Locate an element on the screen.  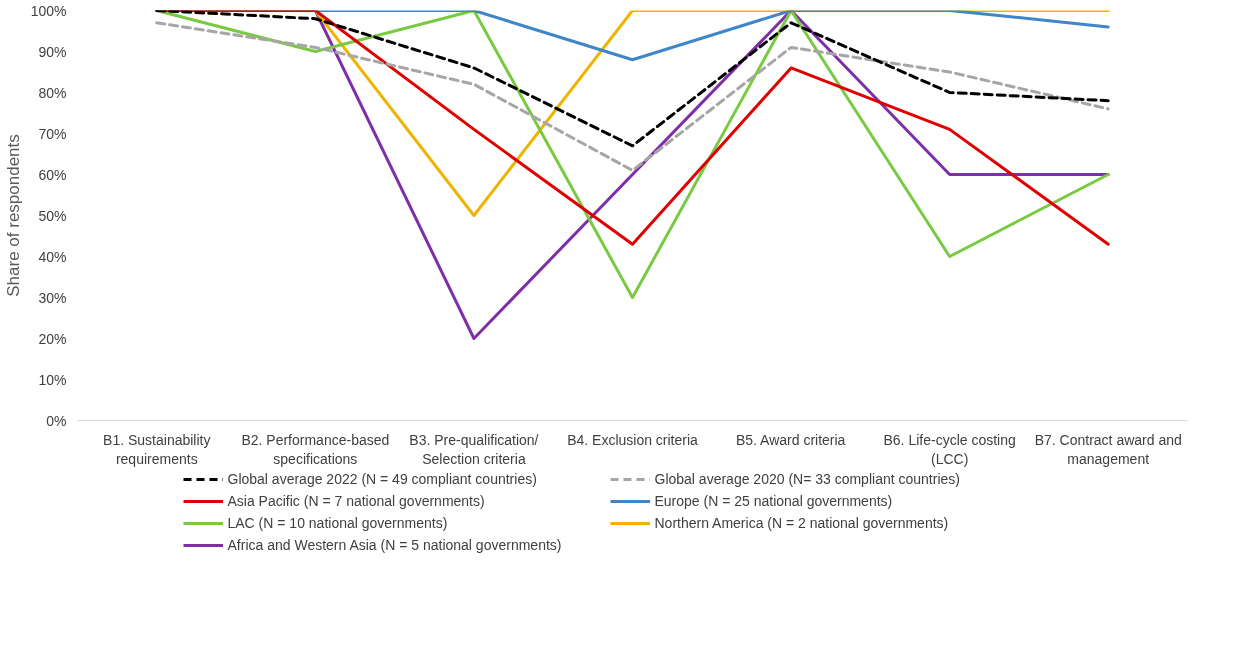
y-tick-label: 20% is located at coordinates (52, 338).